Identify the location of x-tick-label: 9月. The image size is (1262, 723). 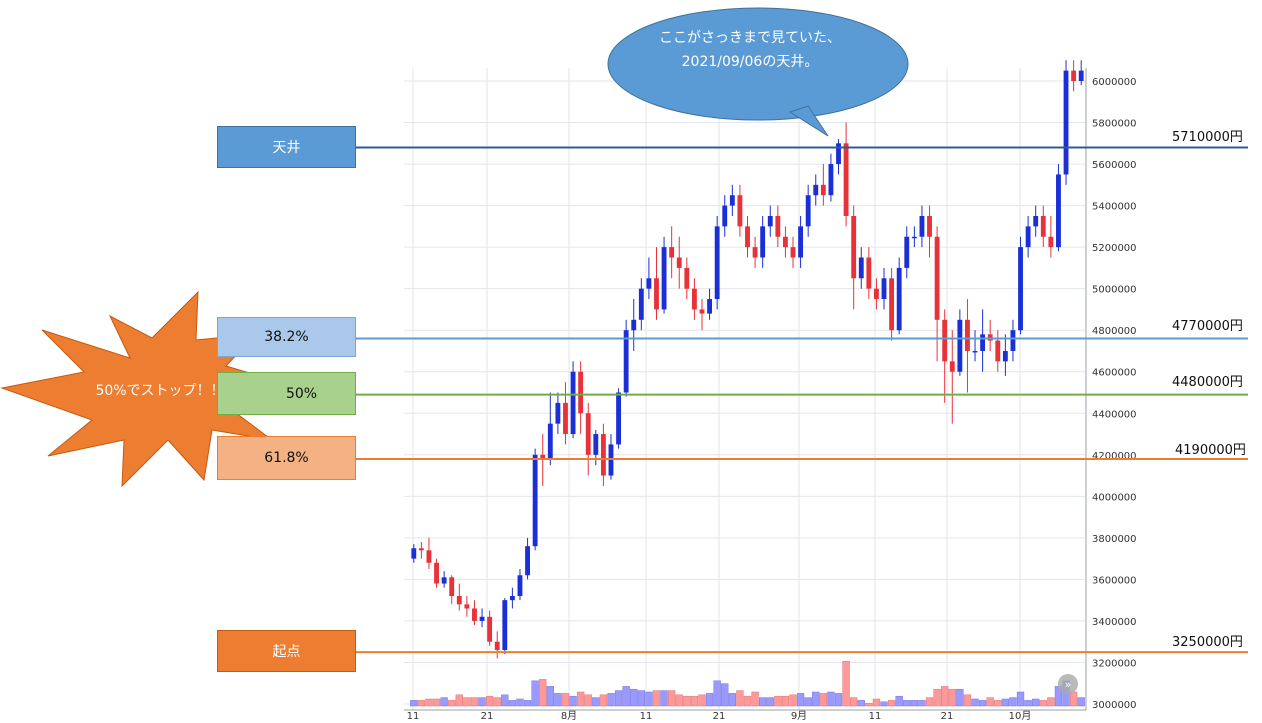
(799, 716).